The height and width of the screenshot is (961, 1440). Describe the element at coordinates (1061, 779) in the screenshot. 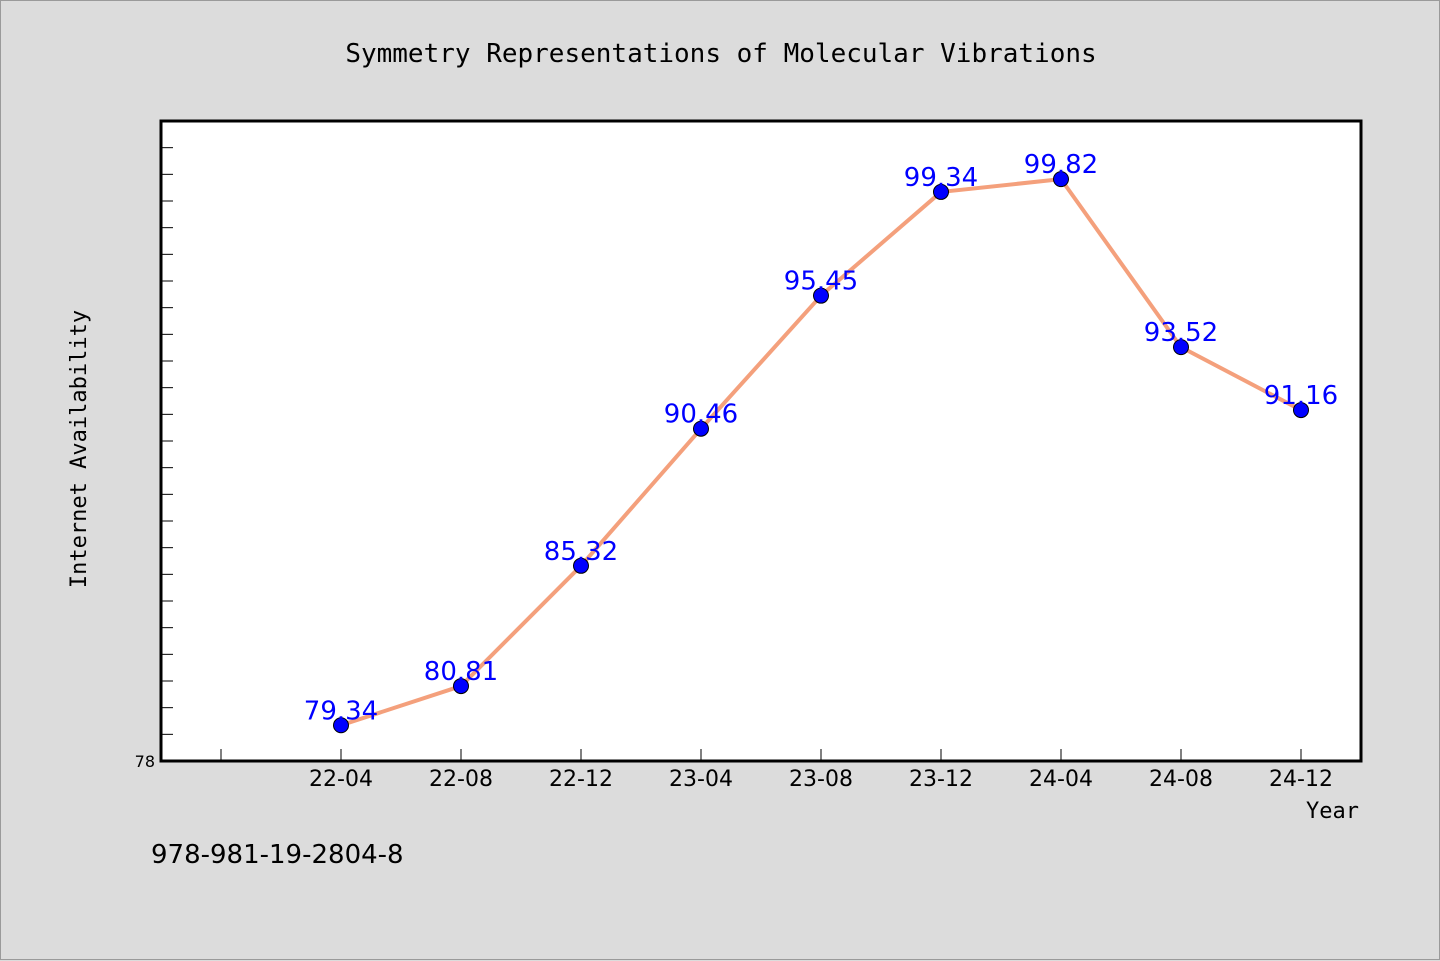

I see `x-tick-label: 24-04` at that location.